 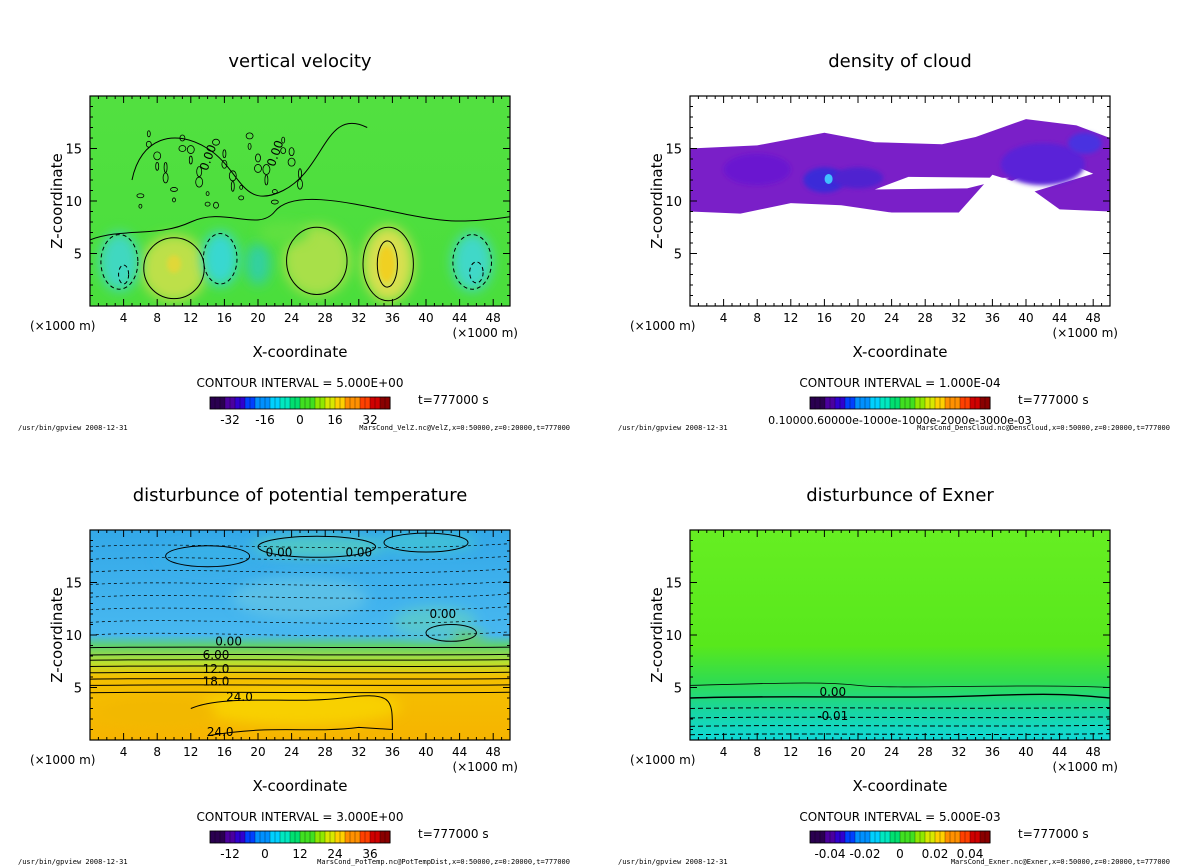 I want to click on colorbar-frame, so click(x=300, y=403).